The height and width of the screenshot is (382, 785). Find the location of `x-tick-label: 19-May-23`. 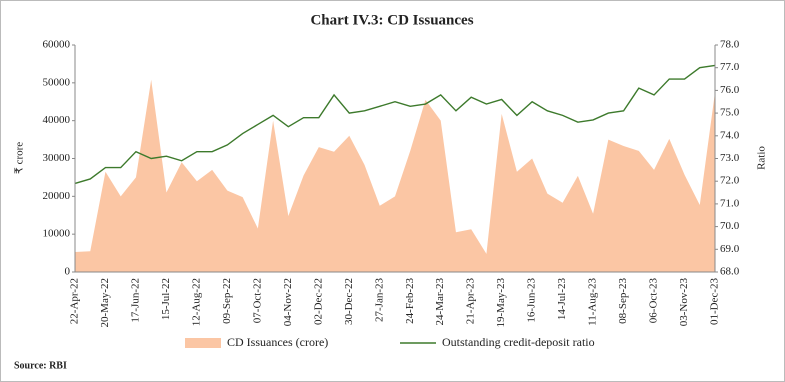

x-tick-label: 19-May-23 is located at coordinates (501, 303).